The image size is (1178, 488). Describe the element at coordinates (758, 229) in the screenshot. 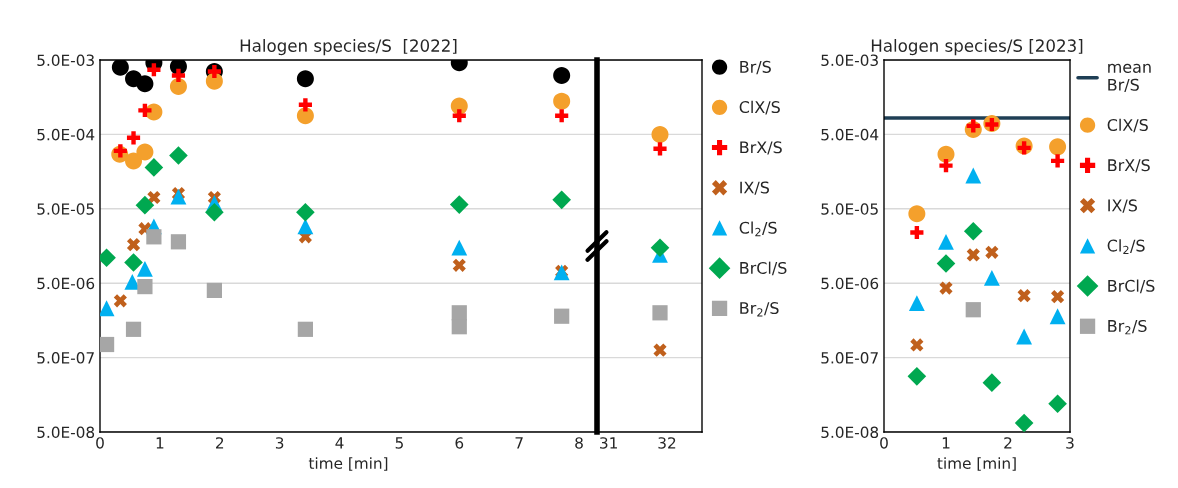

I see `legend-label: Cl$_{2}$/S` at that location.